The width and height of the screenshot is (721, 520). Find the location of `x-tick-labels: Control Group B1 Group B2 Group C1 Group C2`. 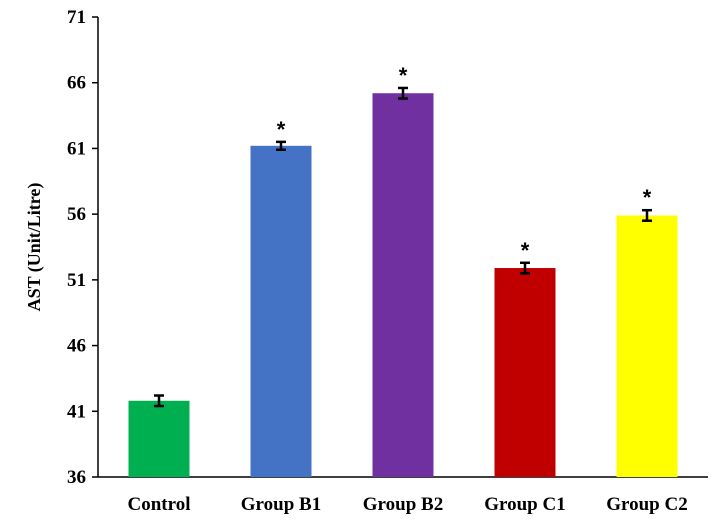

x-tick-labels: Control Group B1 Group B2 Group C1 Group C2 is located at coordinates (408, 504).